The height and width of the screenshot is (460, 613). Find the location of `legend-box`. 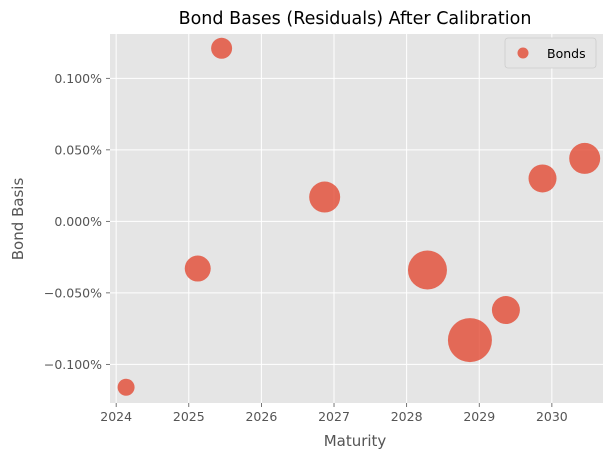

legend-box is located at coordinates (550, 53).